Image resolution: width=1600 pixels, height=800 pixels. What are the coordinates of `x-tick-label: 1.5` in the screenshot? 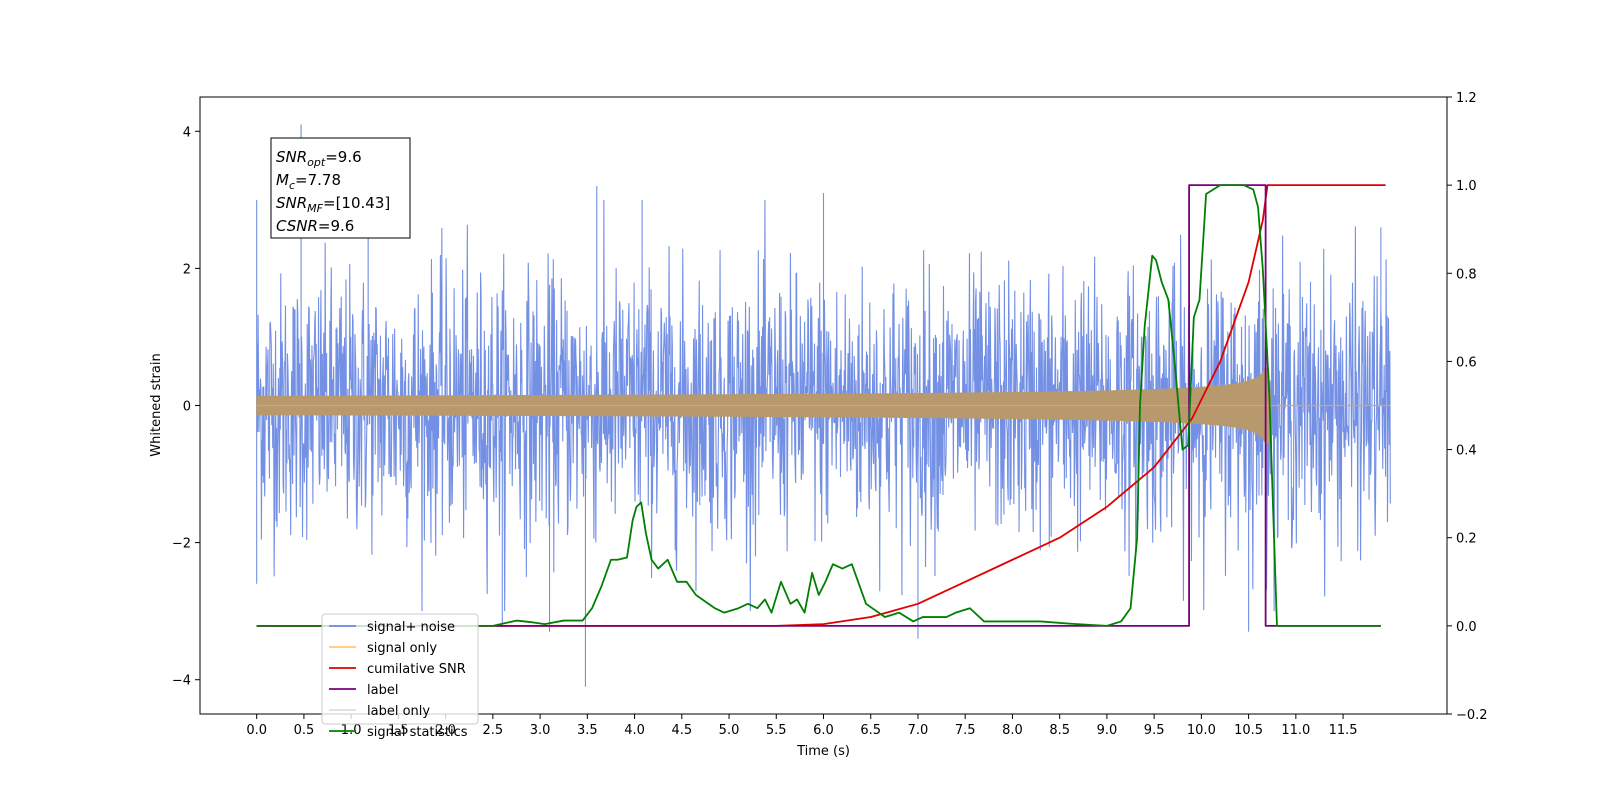 It's located at (398, 730).